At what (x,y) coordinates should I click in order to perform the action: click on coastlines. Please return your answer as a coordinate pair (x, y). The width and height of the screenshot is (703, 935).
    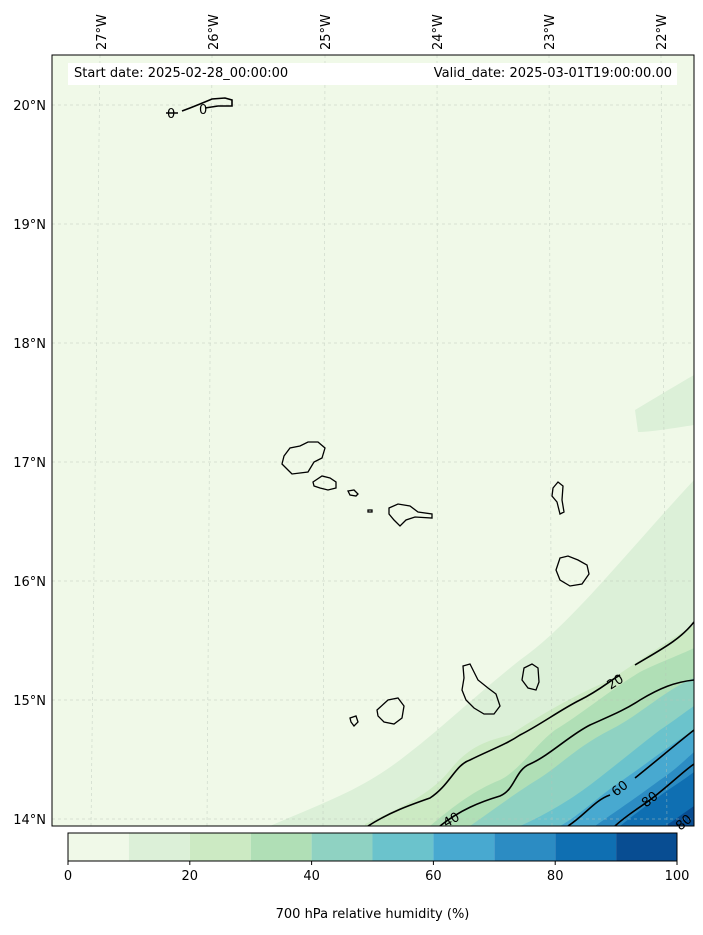
    Looking at the image, I should click on (435, 584).